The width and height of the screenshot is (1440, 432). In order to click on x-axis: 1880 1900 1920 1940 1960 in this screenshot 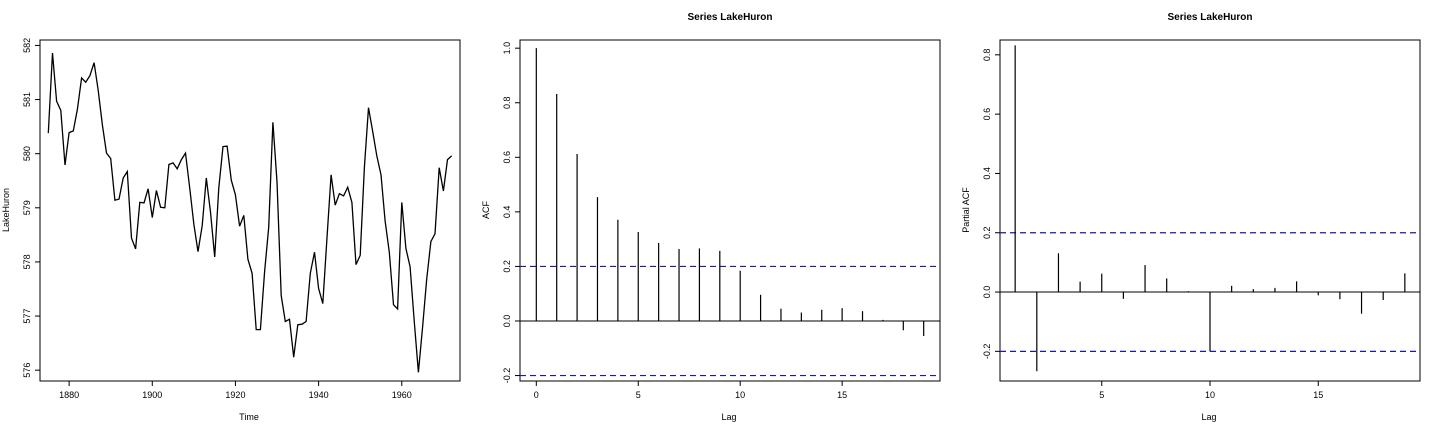, I will do `click(235, 390)`.